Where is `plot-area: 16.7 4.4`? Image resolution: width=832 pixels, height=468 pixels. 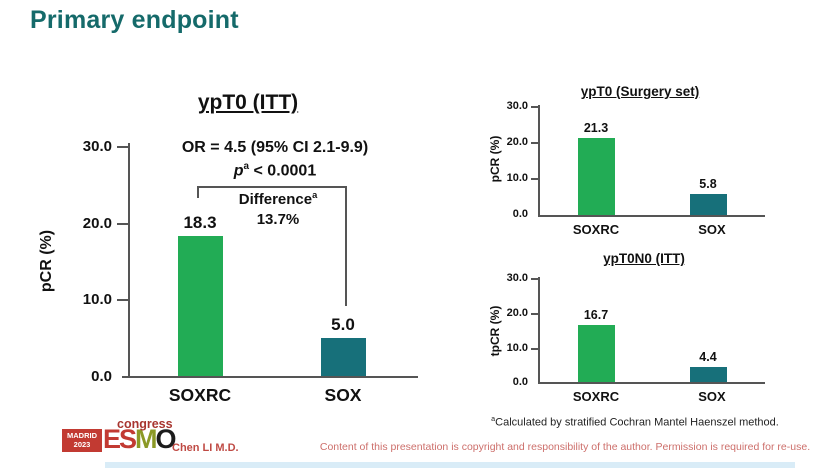 plot-area: 16.7 4.4 is located at coordinates (651, 330).